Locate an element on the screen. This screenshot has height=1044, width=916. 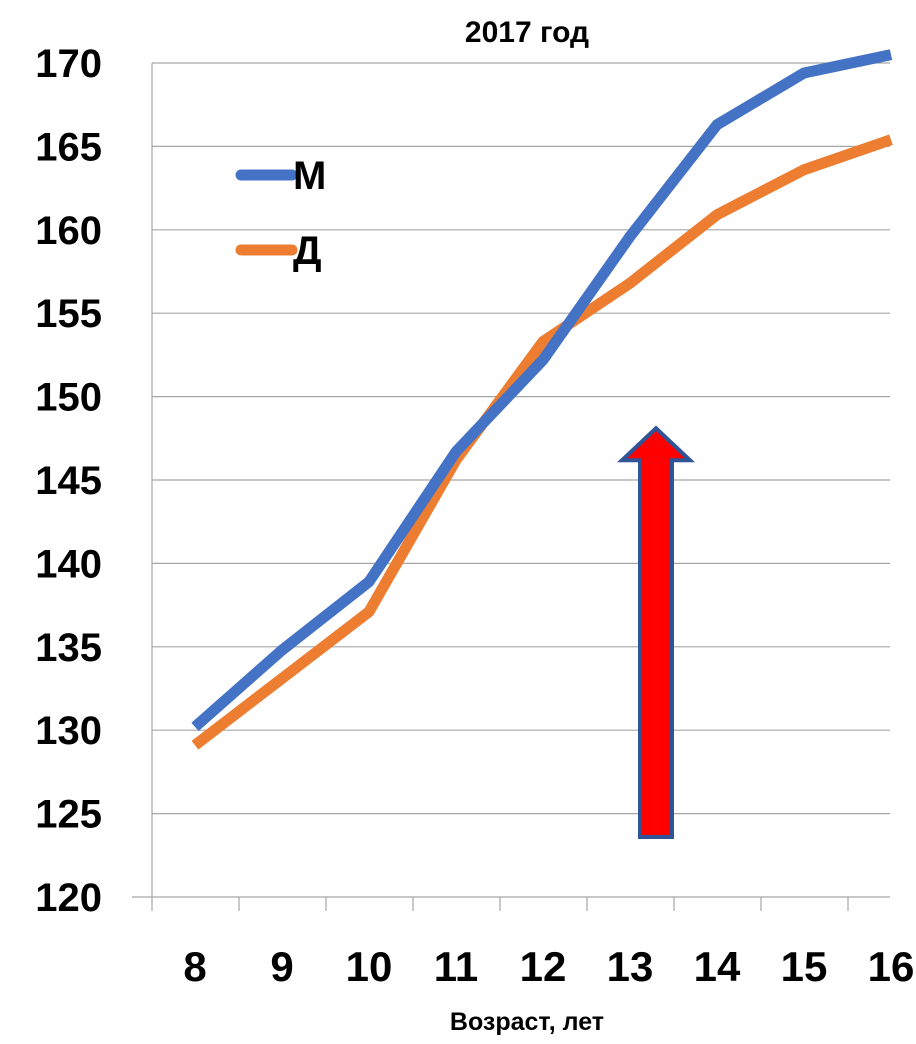
y-tick-label: 170 is located at coordinates (68, 64).